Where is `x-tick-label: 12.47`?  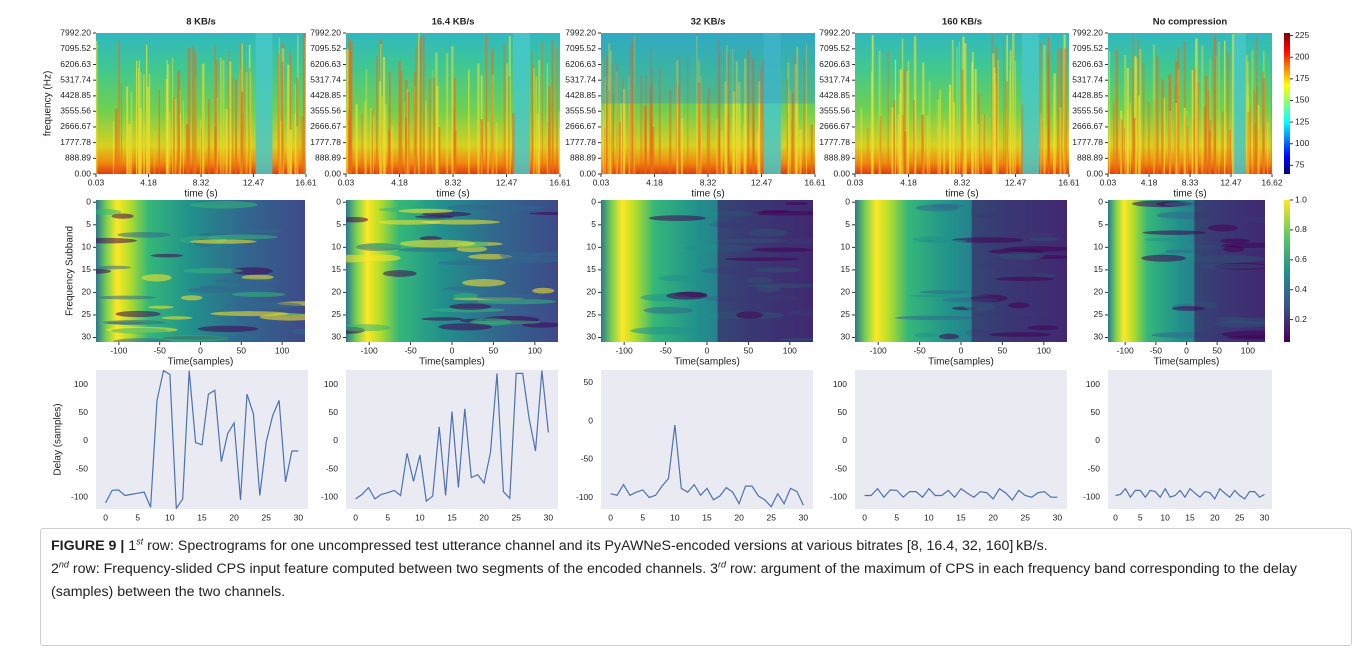 x-tick-label: 12.47 is located at coordinates (1016, 182).